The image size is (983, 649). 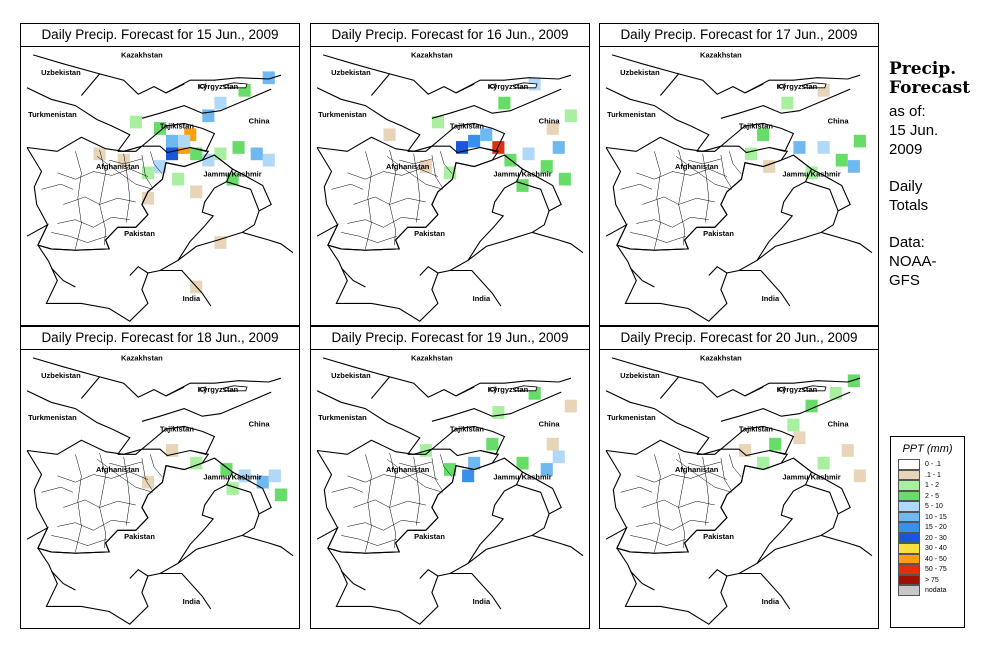 I want to click on totals-line1: Daily, so click(x=906, y=186).